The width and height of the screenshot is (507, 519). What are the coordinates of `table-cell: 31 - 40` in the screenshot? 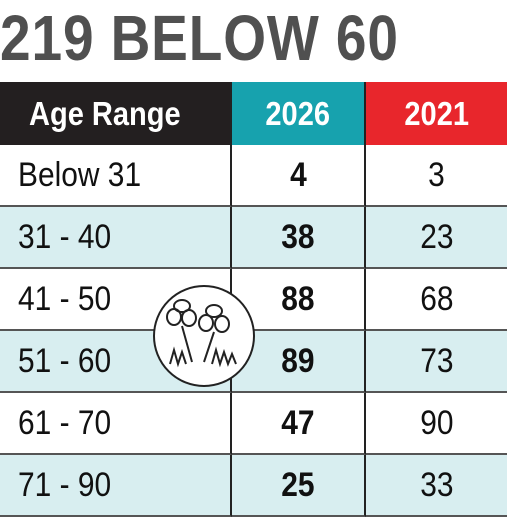 It's located at (116, 238).